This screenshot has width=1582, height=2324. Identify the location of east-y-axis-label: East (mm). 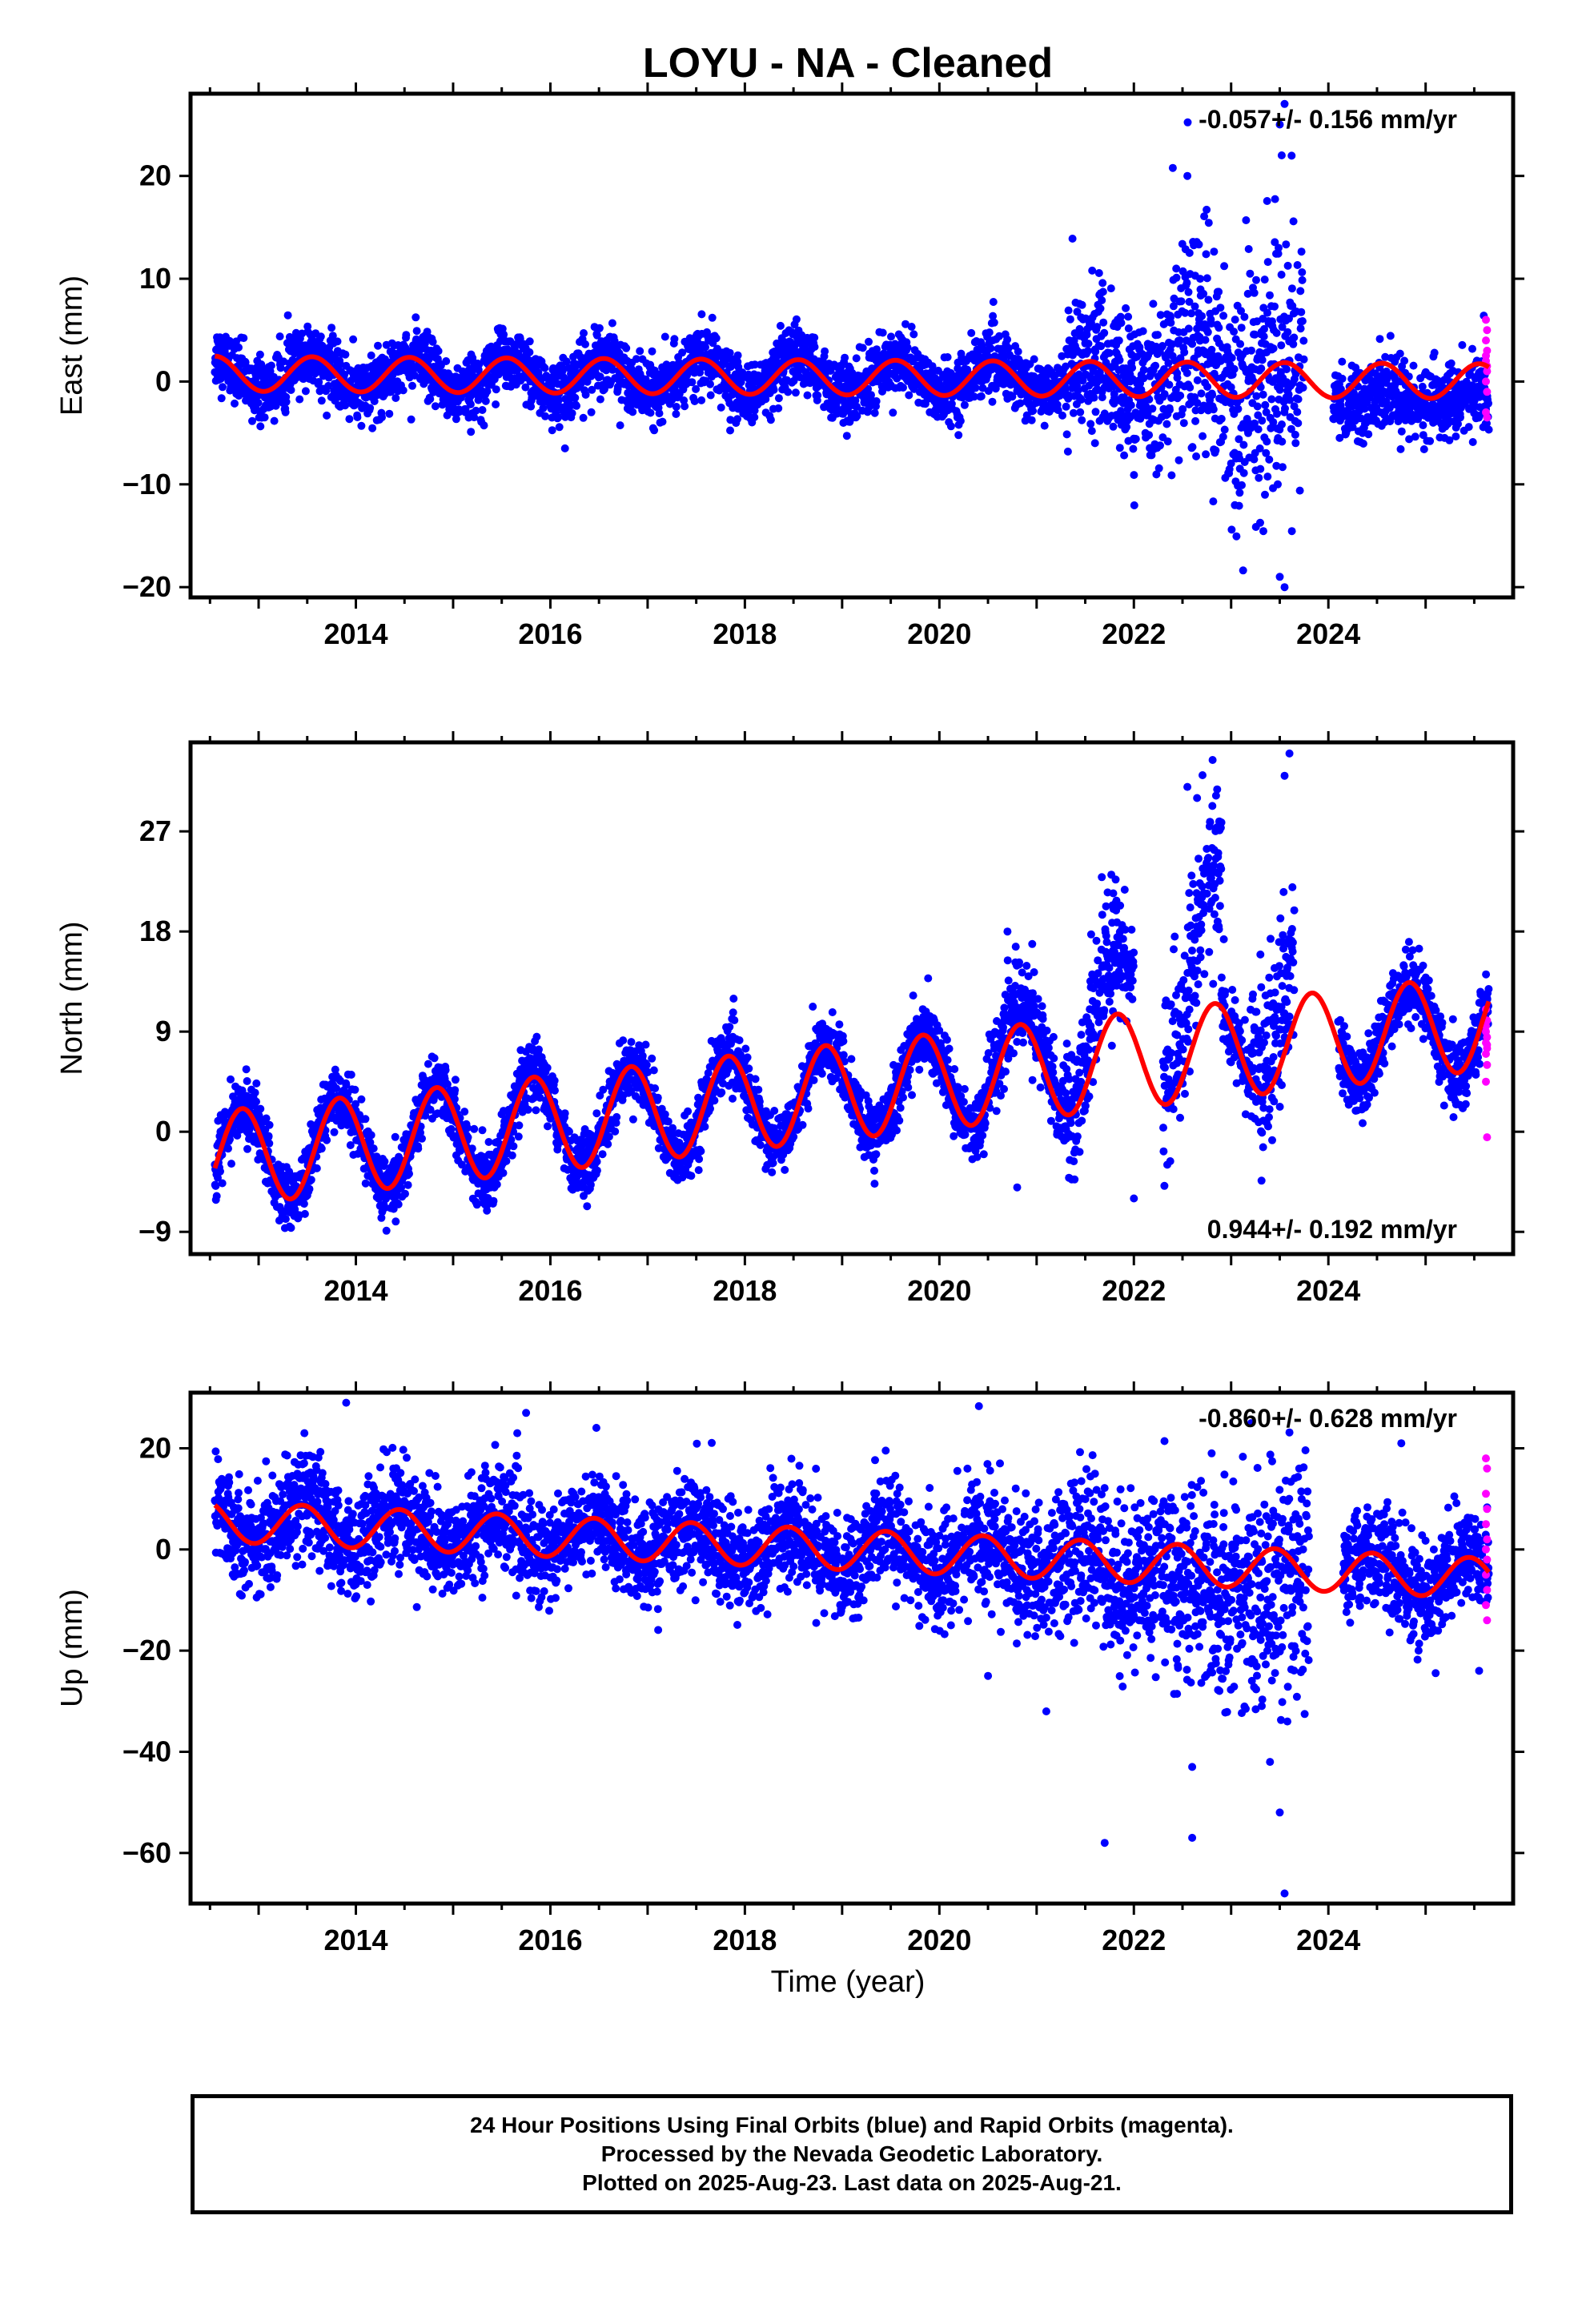
(72, 345).